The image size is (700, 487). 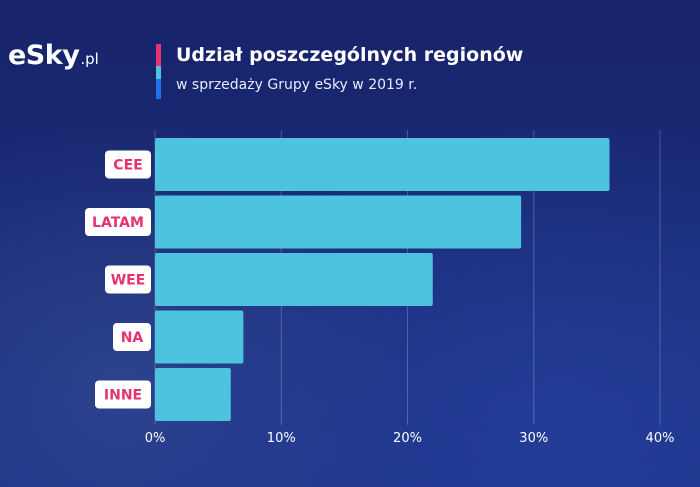 I want to click on category-label-cee: CEE, so click(x=128, y=164).